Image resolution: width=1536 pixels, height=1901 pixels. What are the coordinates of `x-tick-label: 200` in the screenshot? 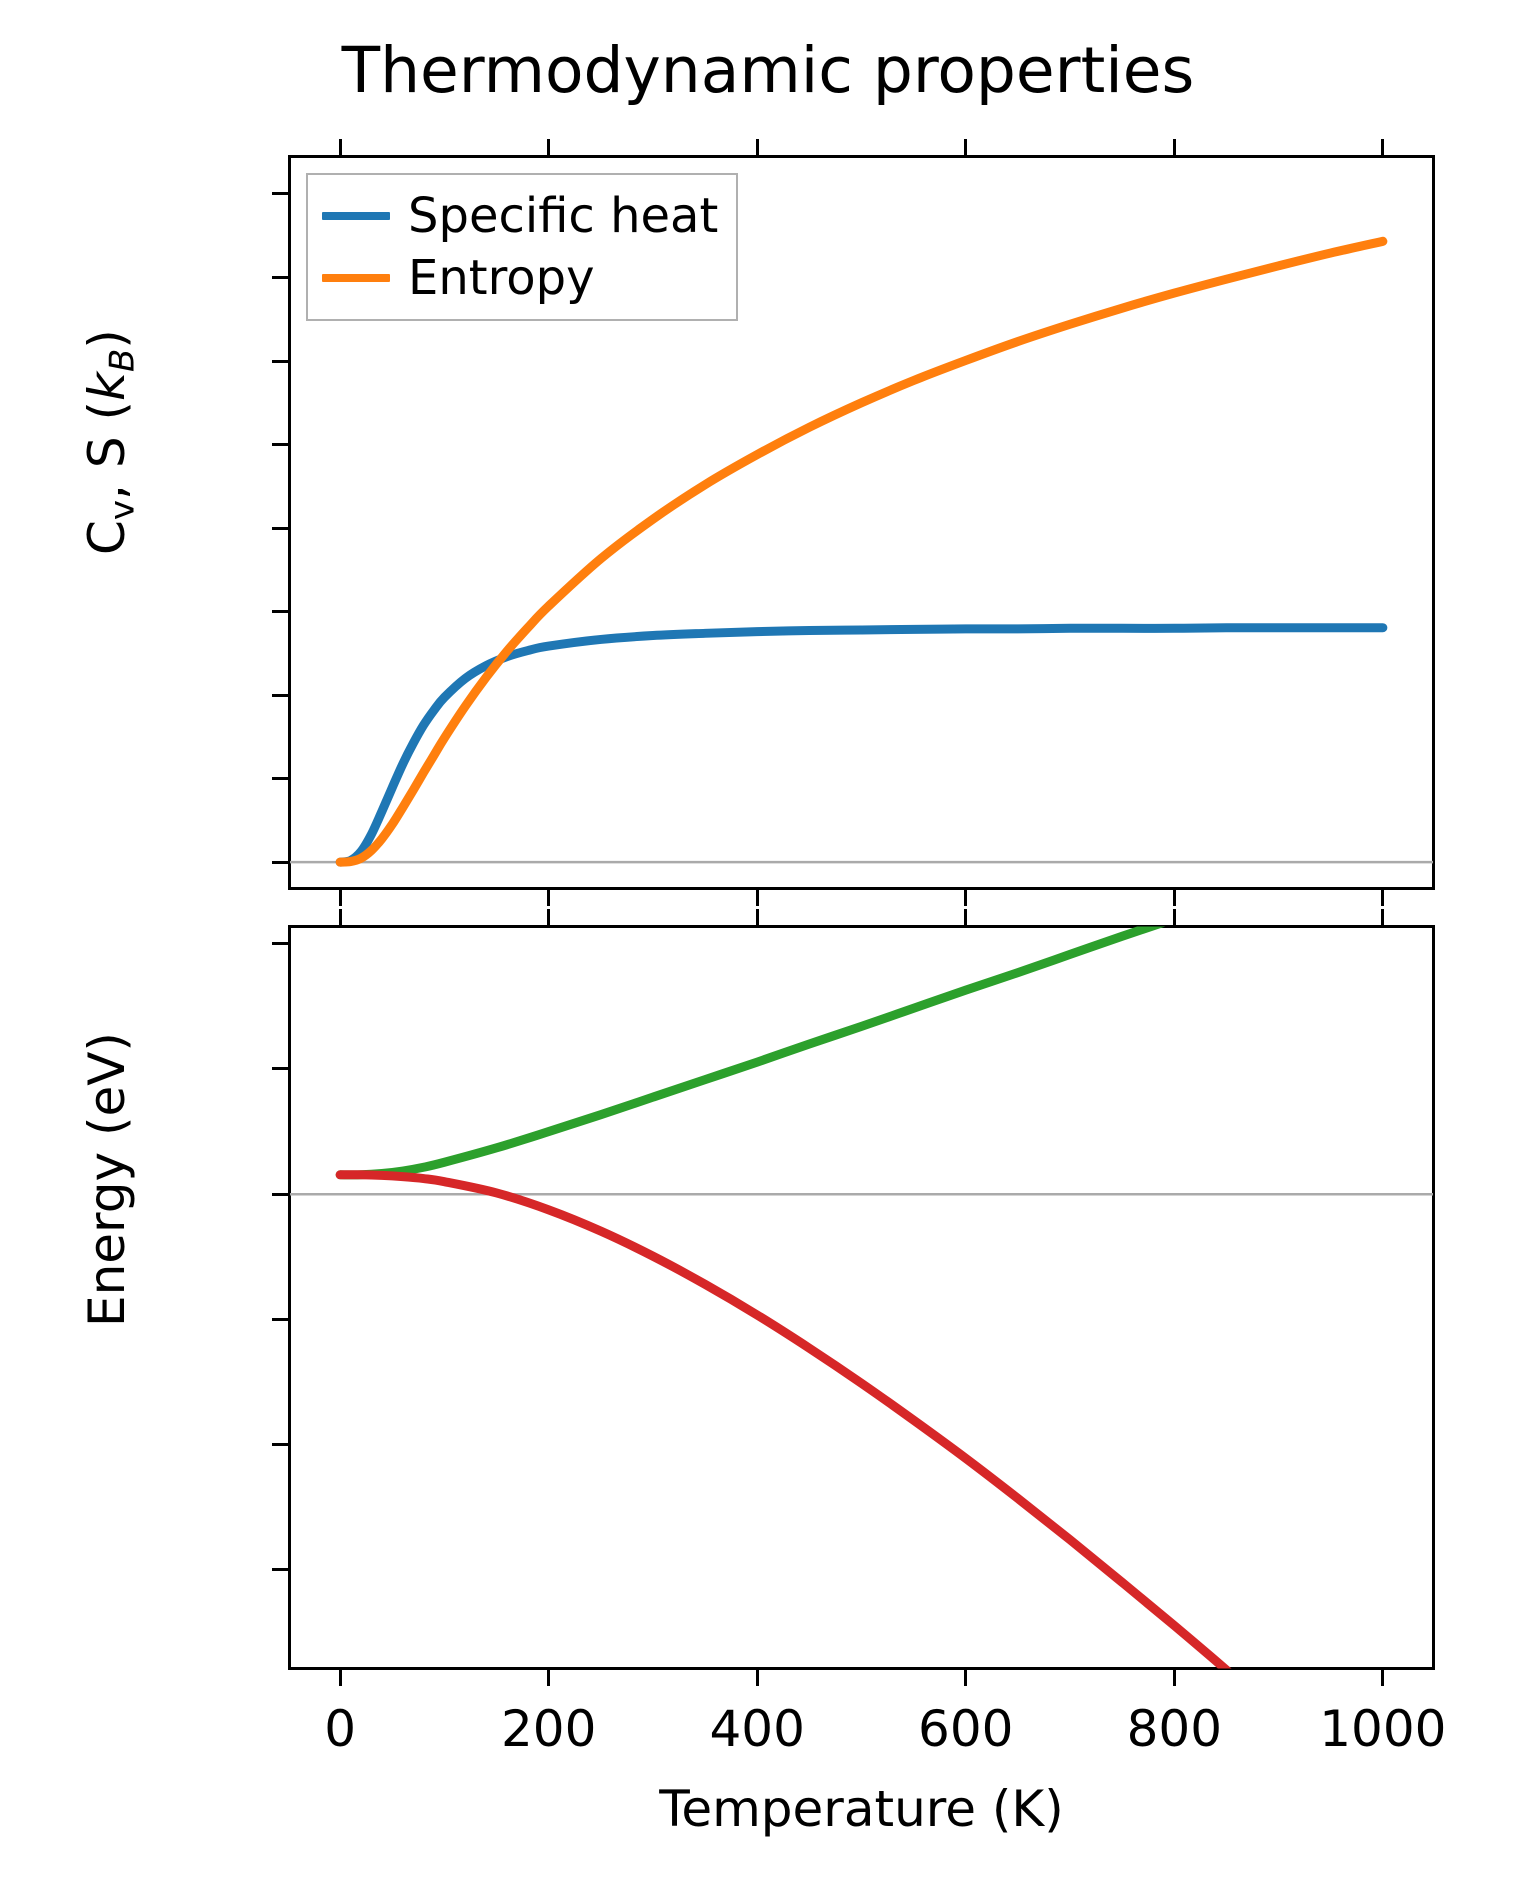 It's located at (548, 1729).